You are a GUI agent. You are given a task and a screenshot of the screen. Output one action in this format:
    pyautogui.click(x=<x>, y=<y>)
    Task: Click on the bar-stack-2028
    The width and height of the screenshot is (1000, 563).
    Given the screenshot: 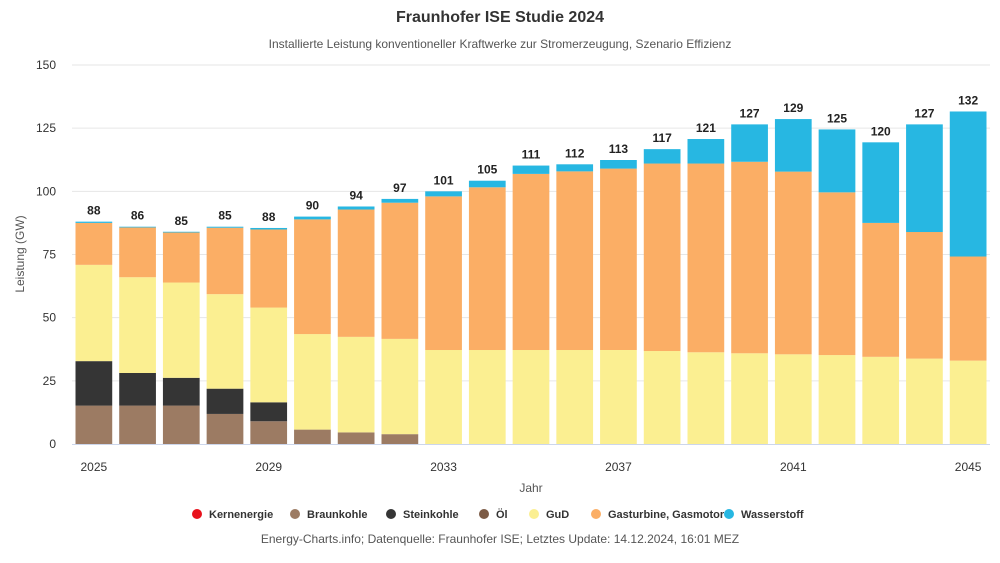 What is the action you would take?
    pyautogui.click(x=225, y=335)
    